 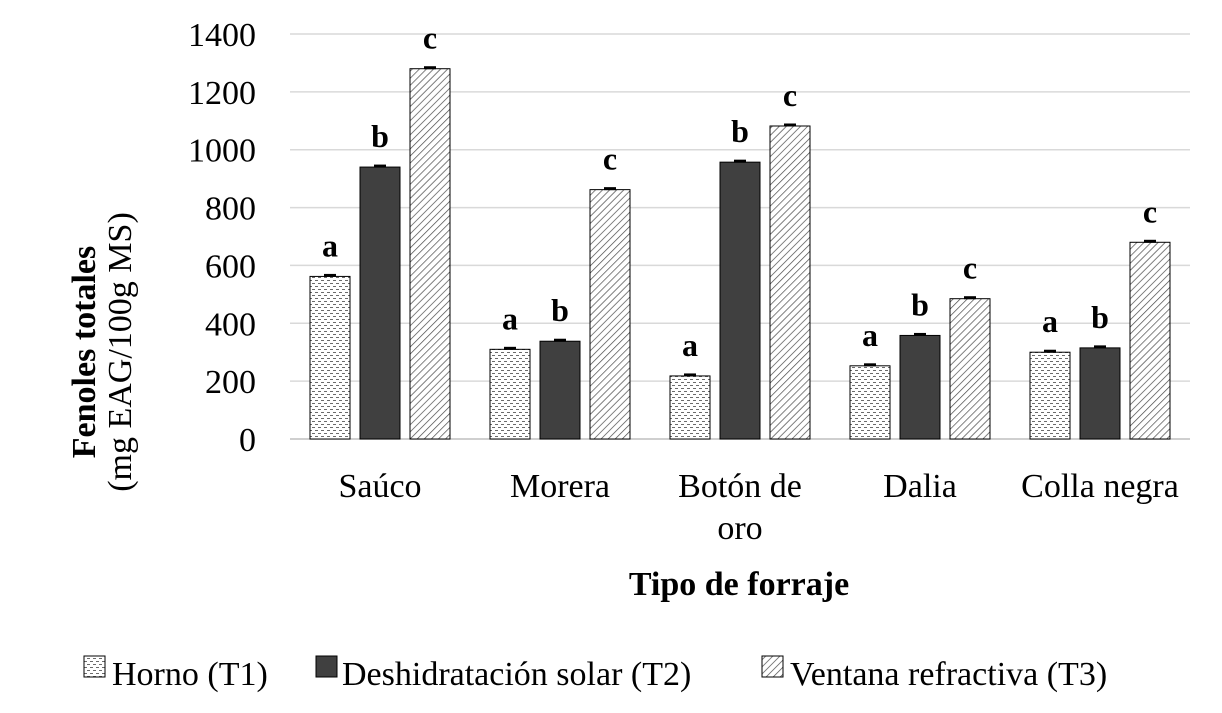 What do you see at coordinates (222, 35) in the screenshot?
I see `y-tick-label: 1400` at bounding box center [222, 35].